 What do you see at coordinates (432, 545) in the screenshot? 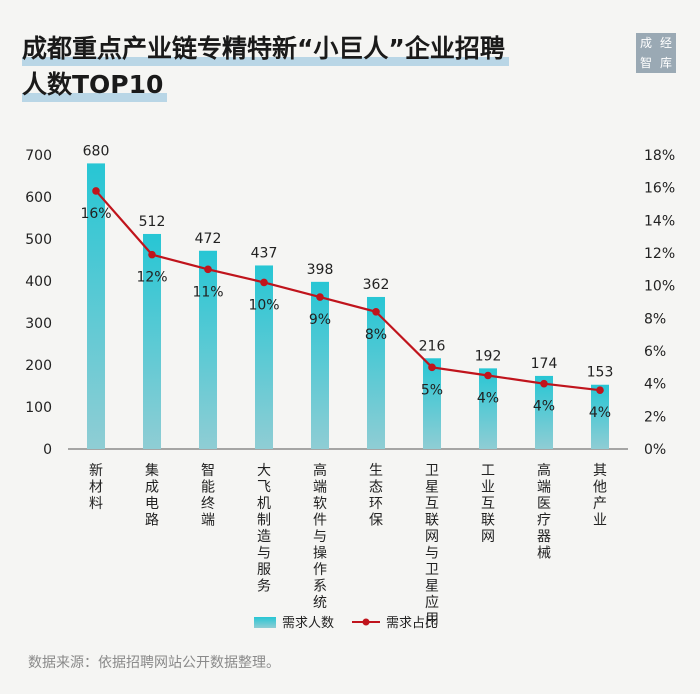
I see `category-label: 卫星互联网与卫星应用` at bounding box center [432, 545].